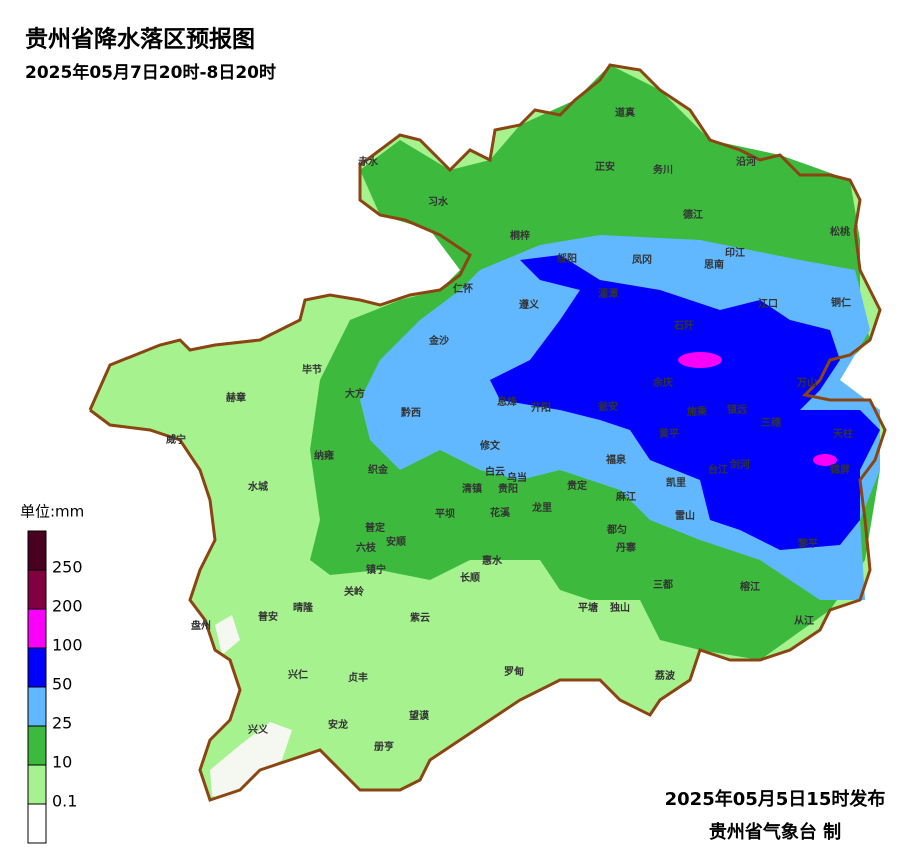  What do you see at coordinates (746, 161) in the screenshot?
I see `county-label: 沿河` at bounding box center [746, 161].